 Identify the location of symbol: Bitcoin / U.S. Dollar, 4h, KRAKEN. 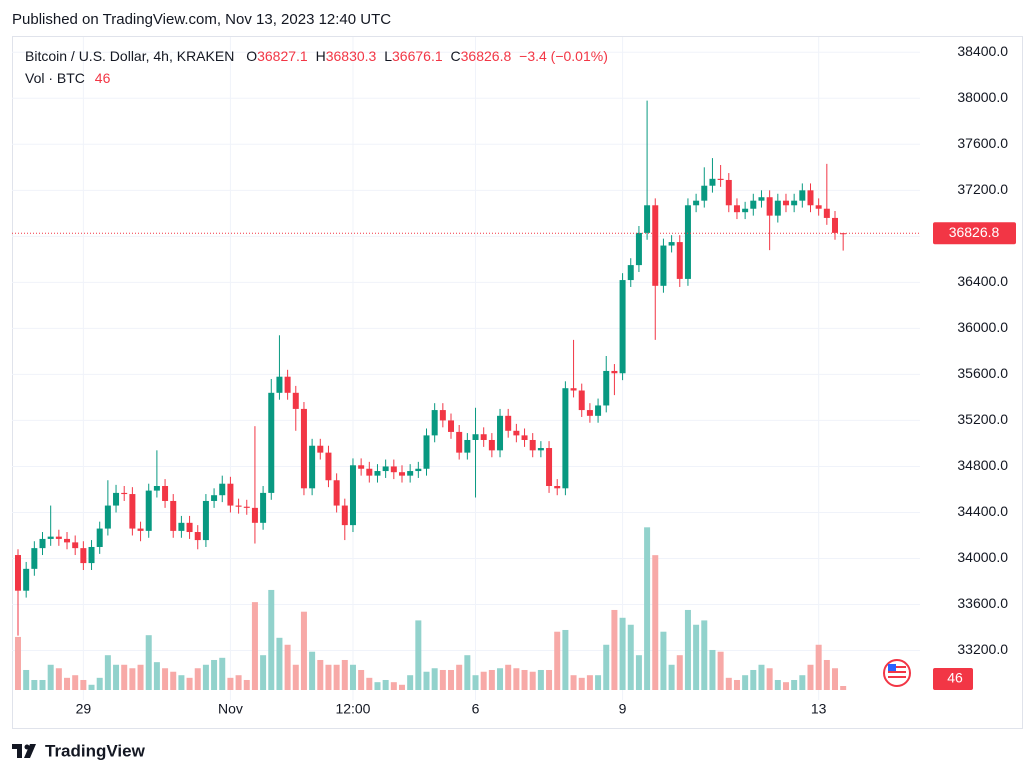
(129, 56).